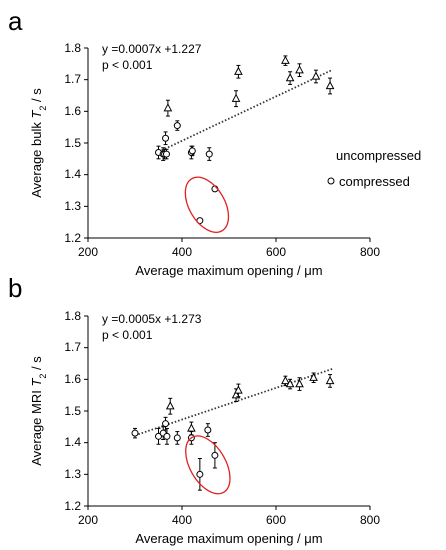  Describe the element at coordinates (88, 252) in the screenshot. I see `panel-a-x-tick-label: 200` at that location.